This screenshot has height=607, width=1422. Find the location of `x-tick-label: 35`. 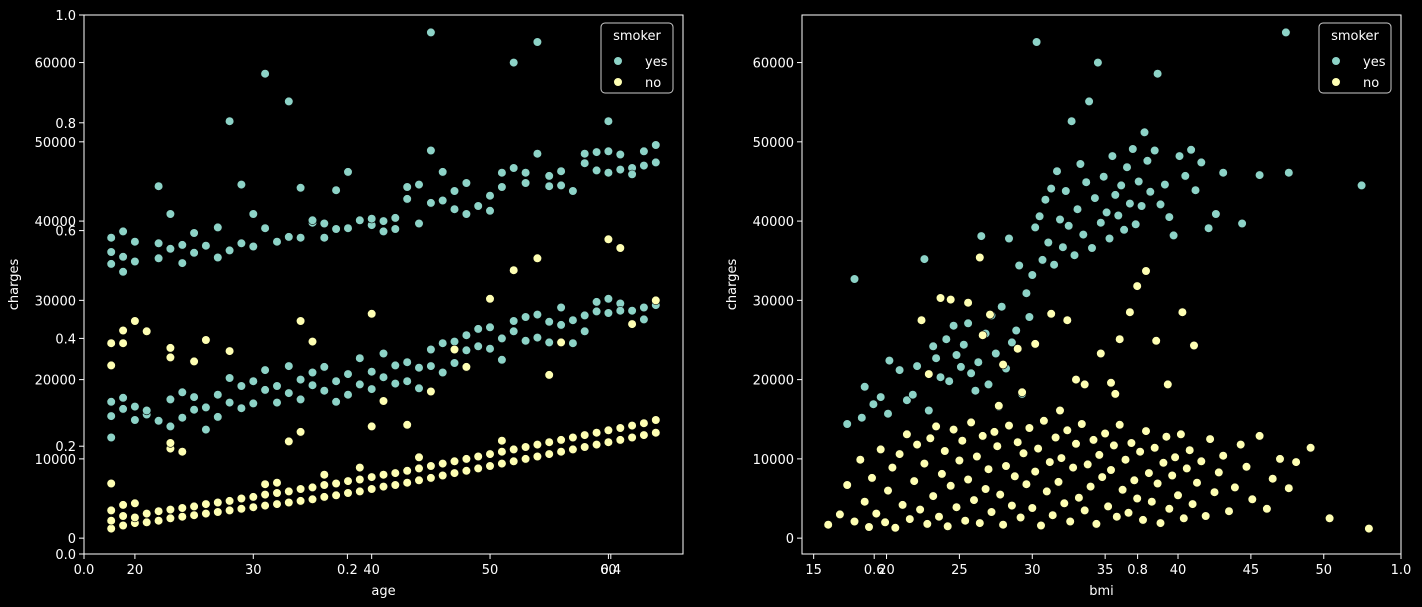

x-tick-label: 35 is located at coordinates (1105, 570).